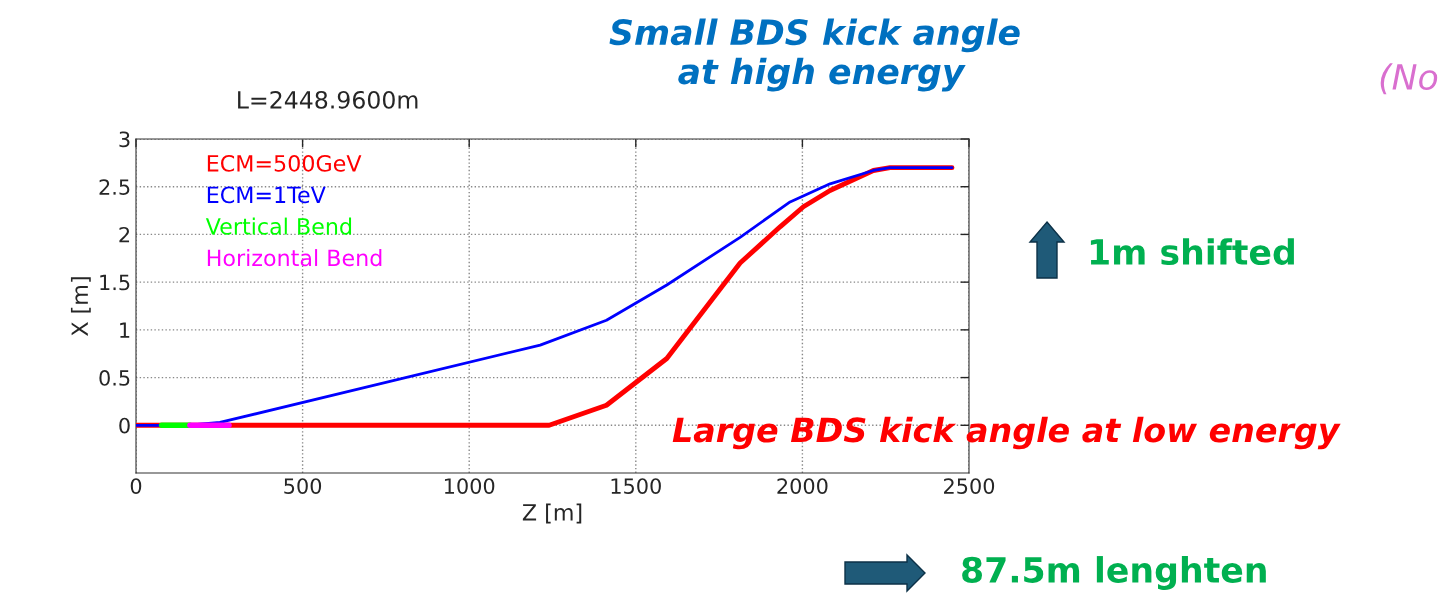 This screenshot has height=597, width=1450. I want to click on annotation: Large BDS kick angle at low energy, so click(1006, 433).